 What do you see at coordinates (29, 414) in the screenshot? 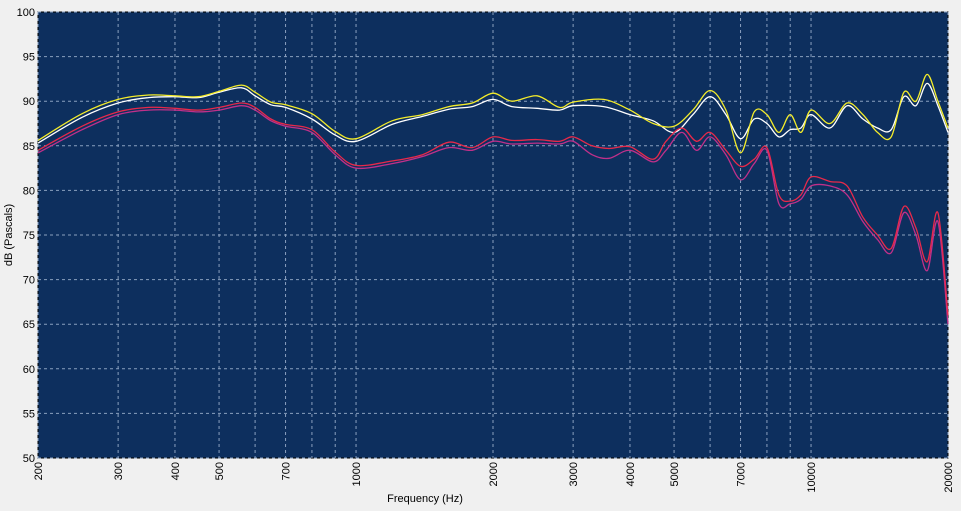
I see `y-tick-label: 55` at bounding box center [29, 414].